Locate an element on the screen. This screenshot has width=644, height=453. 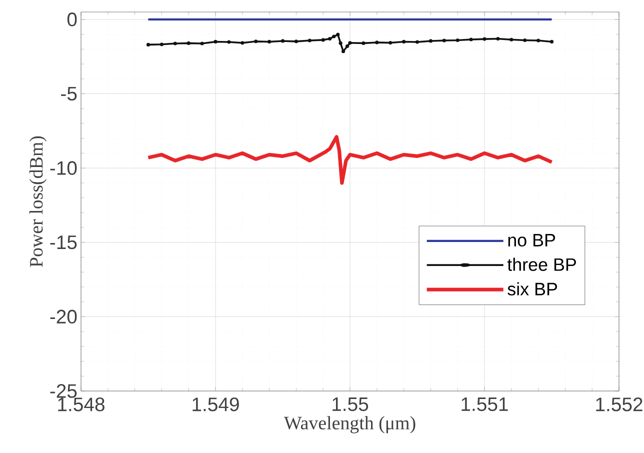
x-tick-label: 1.55 is located at coordinates (350, 405).